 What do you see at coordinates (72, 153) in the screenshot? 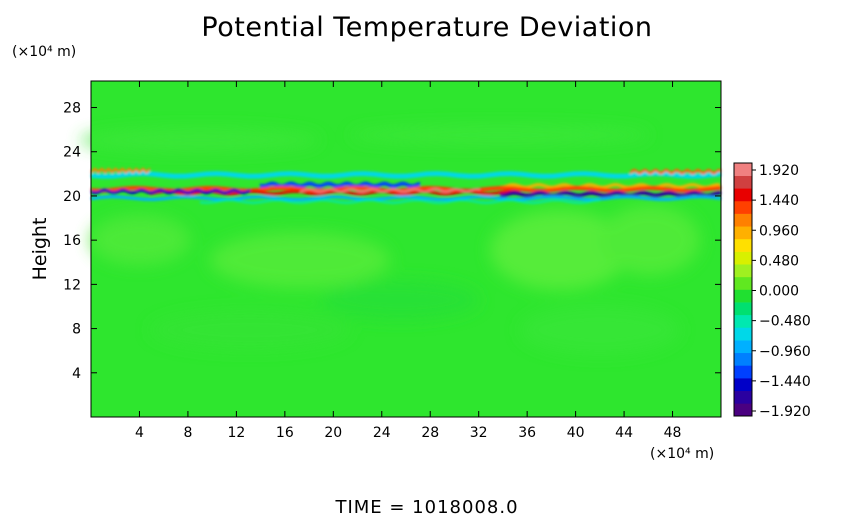
I see `y-tick-label: 24` at bounding box center [72, 153].